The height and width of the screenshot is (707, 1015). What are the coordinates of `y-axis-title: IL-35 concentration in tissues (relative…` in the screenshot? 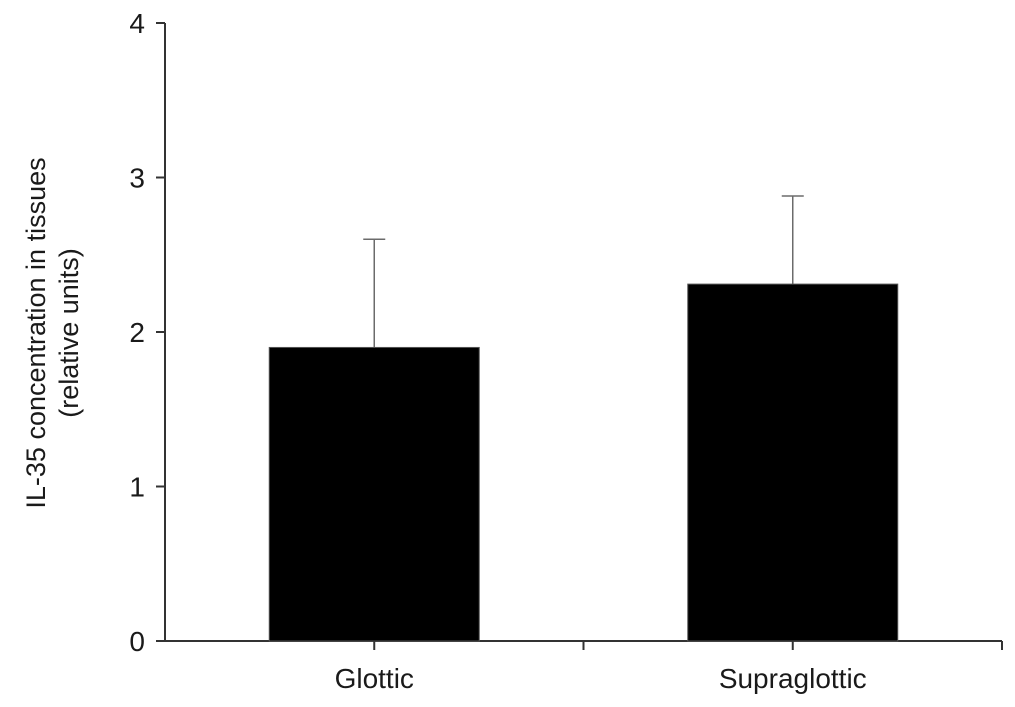 It's located at (52, 332).